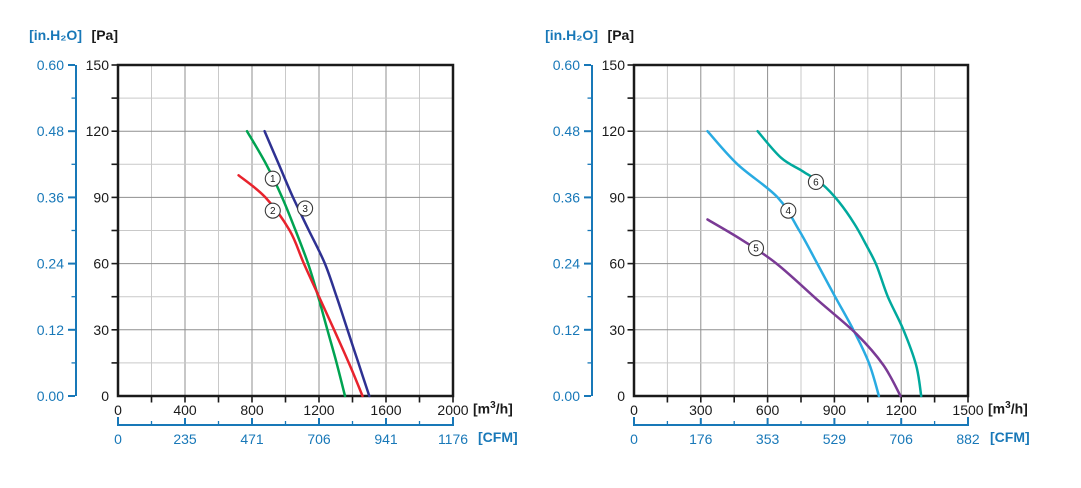 The height and width of the screenshot is (488, 1081). What do you see at coordinates (967, 410) in the screenshot?
I see `x-tick-label: 1500` at bounding box center [967, 410].